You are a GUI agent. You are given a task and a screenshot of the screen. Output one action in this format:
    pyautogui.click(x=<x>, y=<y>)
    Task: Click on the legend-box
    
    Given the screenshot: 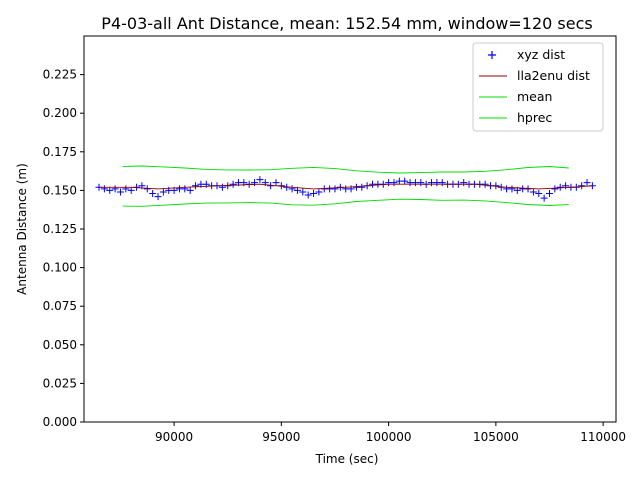 What is the action you would take?
    pyautogui.click(x=538, y=87)
    